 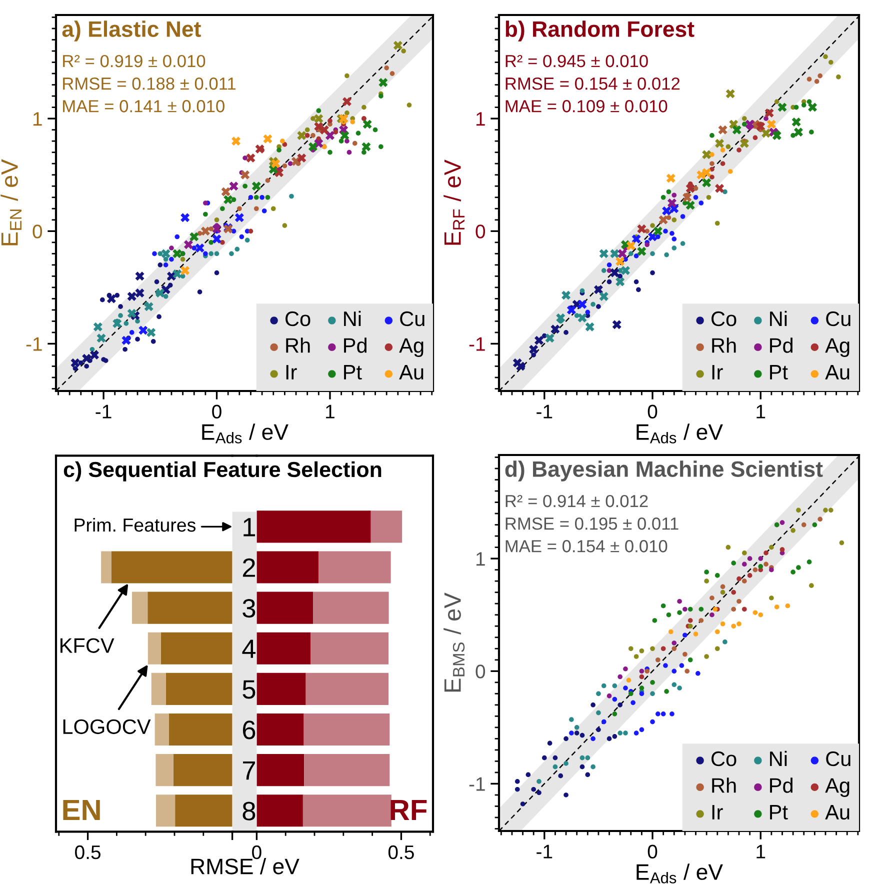 What do you see at coordinates (135, 525) in the screenshot?
I see `annotation: Prim. Features` at bounding box center [135, 525].